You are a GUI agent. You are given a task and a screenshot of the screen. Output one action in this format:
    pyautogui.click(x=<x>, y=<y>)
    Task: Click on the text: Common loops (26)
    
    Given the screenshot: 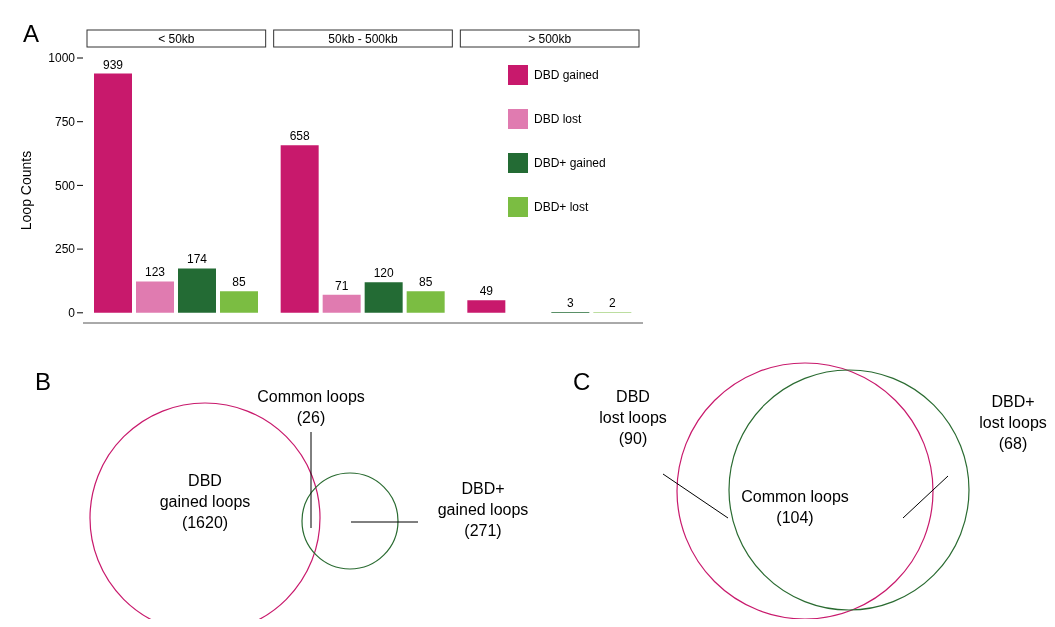 What is the action you would take?
    pyautogui.click(x=311, y=407)
    